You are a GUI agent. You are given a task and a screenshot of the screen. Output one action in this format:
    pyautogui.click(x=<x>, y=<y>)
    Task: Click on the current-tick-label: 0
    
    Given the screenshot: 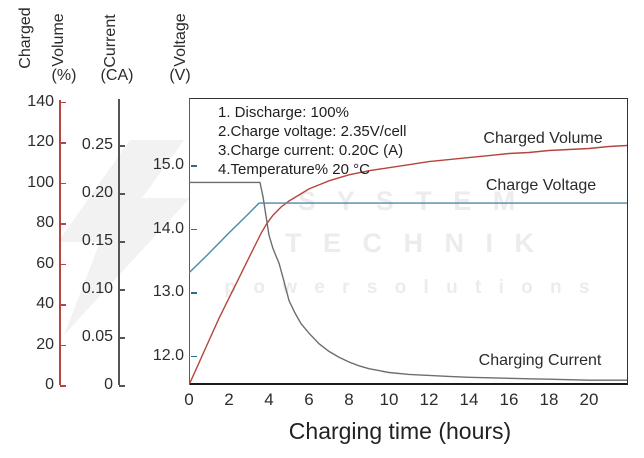 What is the action you would take?
    pyautogui.click(x=108, y=384)
    